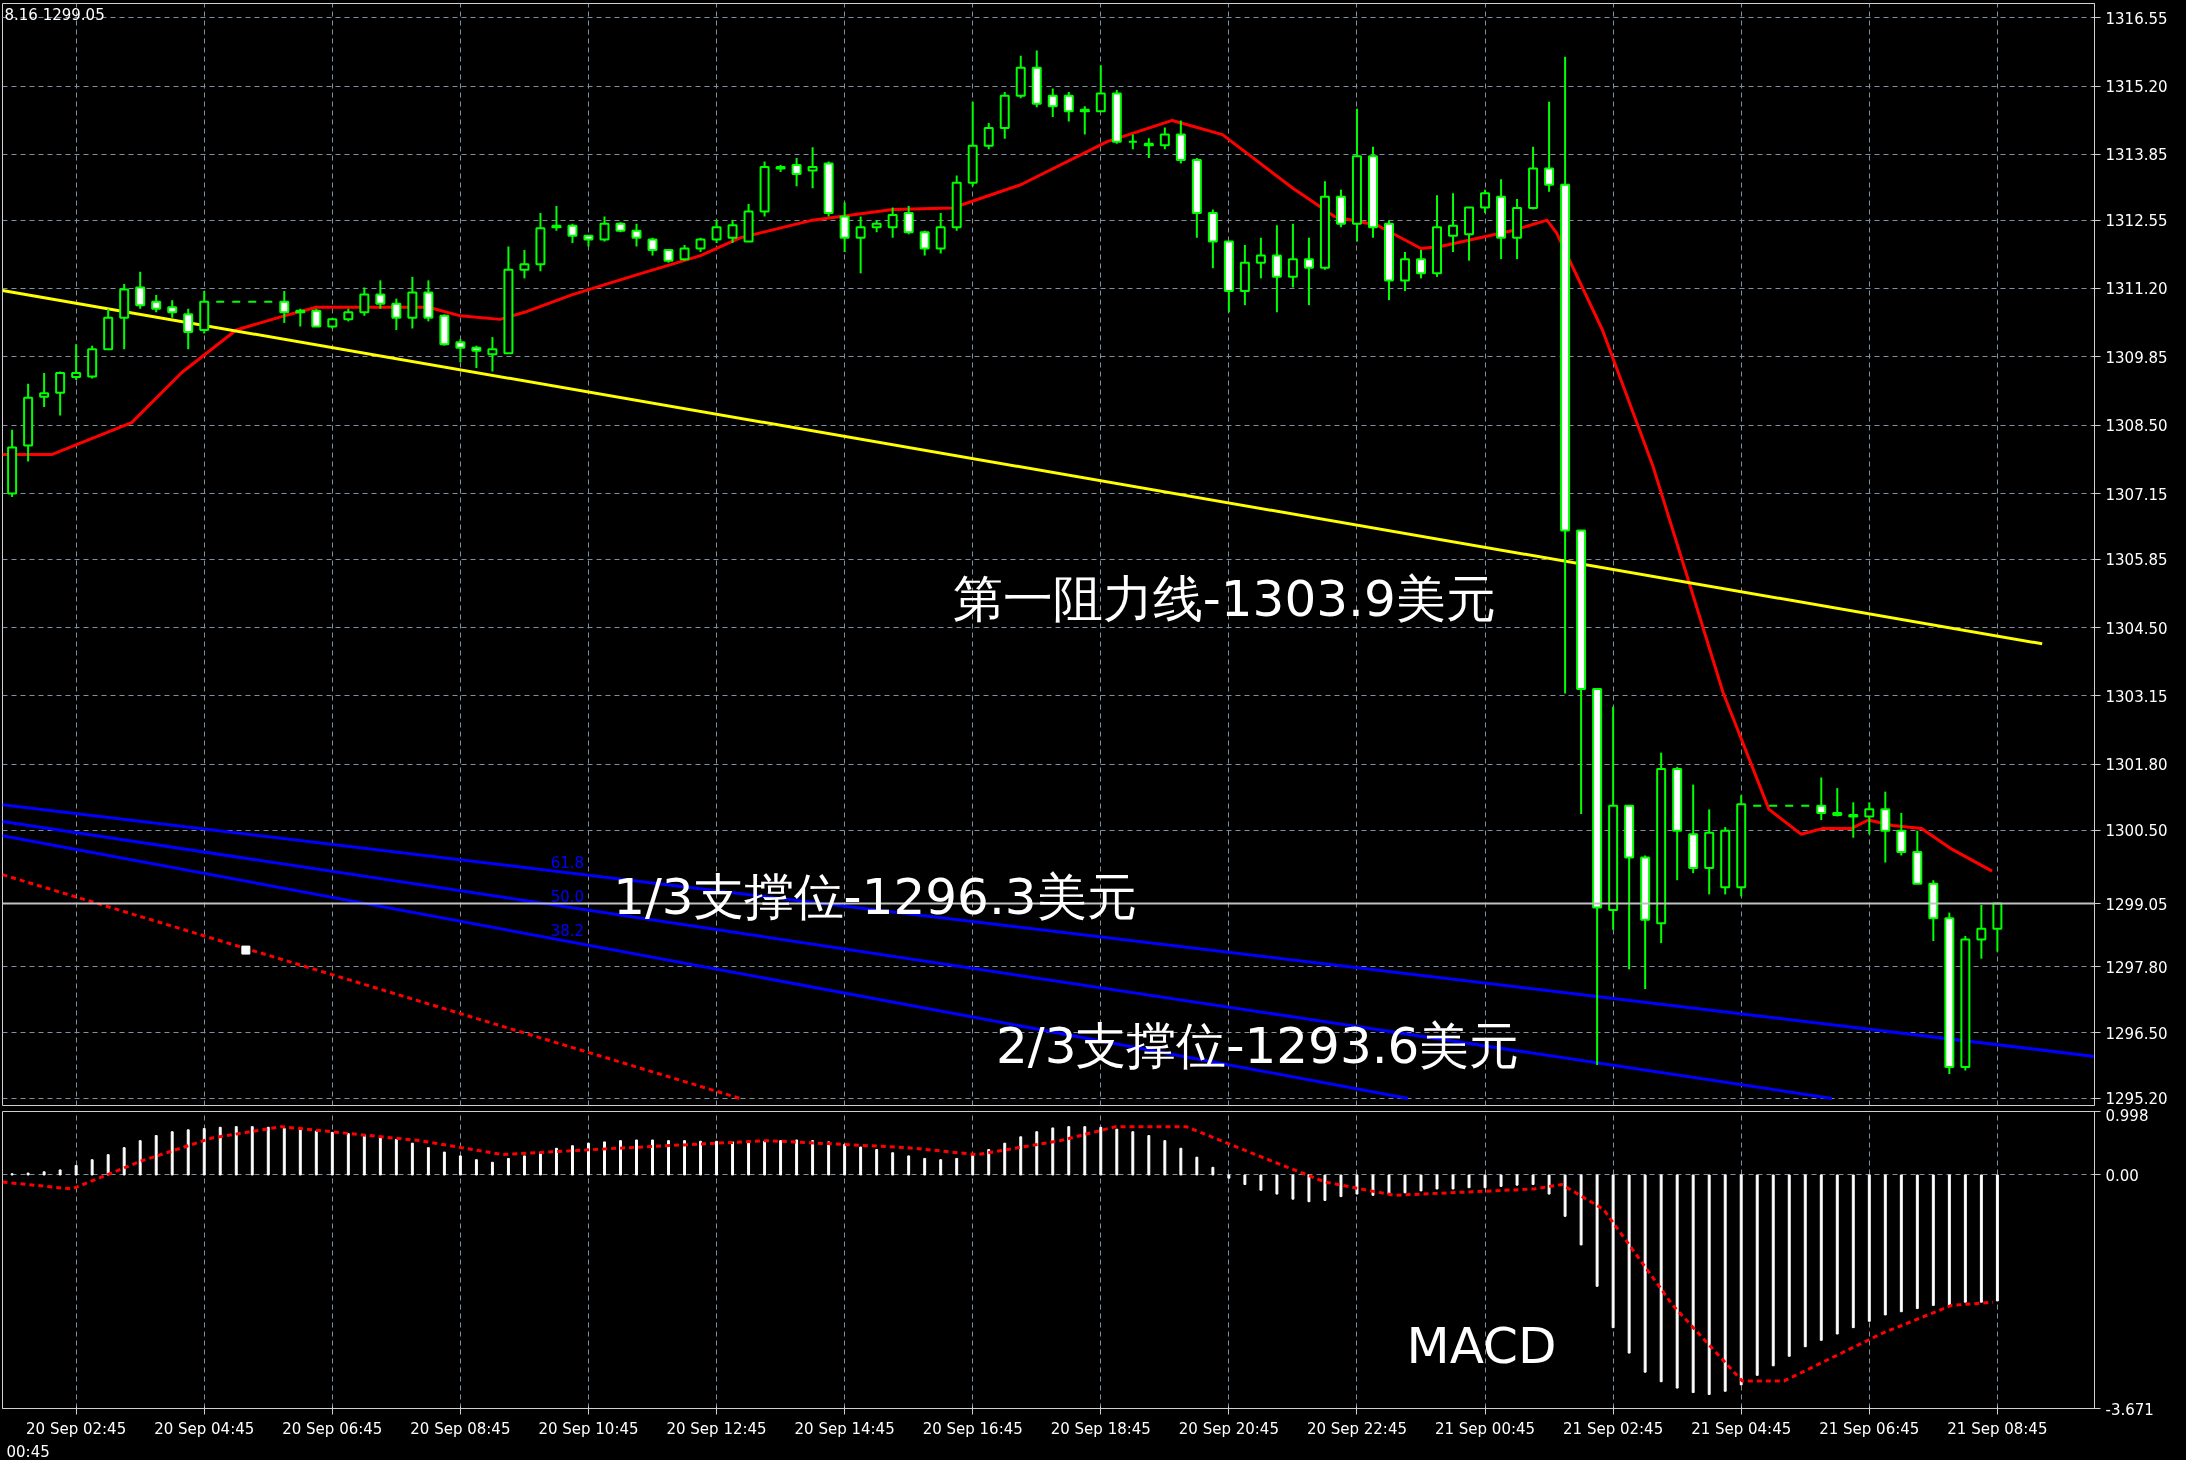 This screenshot has width=2186, height=1464. I want to click on text: 00:45, so click(28, 1451).